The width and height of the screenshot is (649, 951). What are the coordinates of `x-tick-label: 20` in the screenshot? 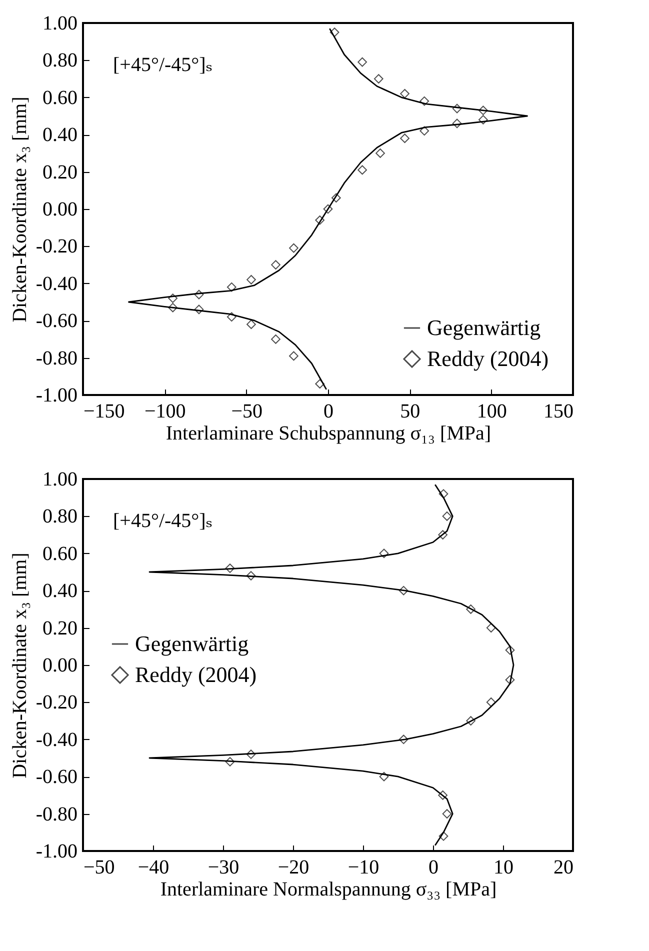 It's located at (564, 867).